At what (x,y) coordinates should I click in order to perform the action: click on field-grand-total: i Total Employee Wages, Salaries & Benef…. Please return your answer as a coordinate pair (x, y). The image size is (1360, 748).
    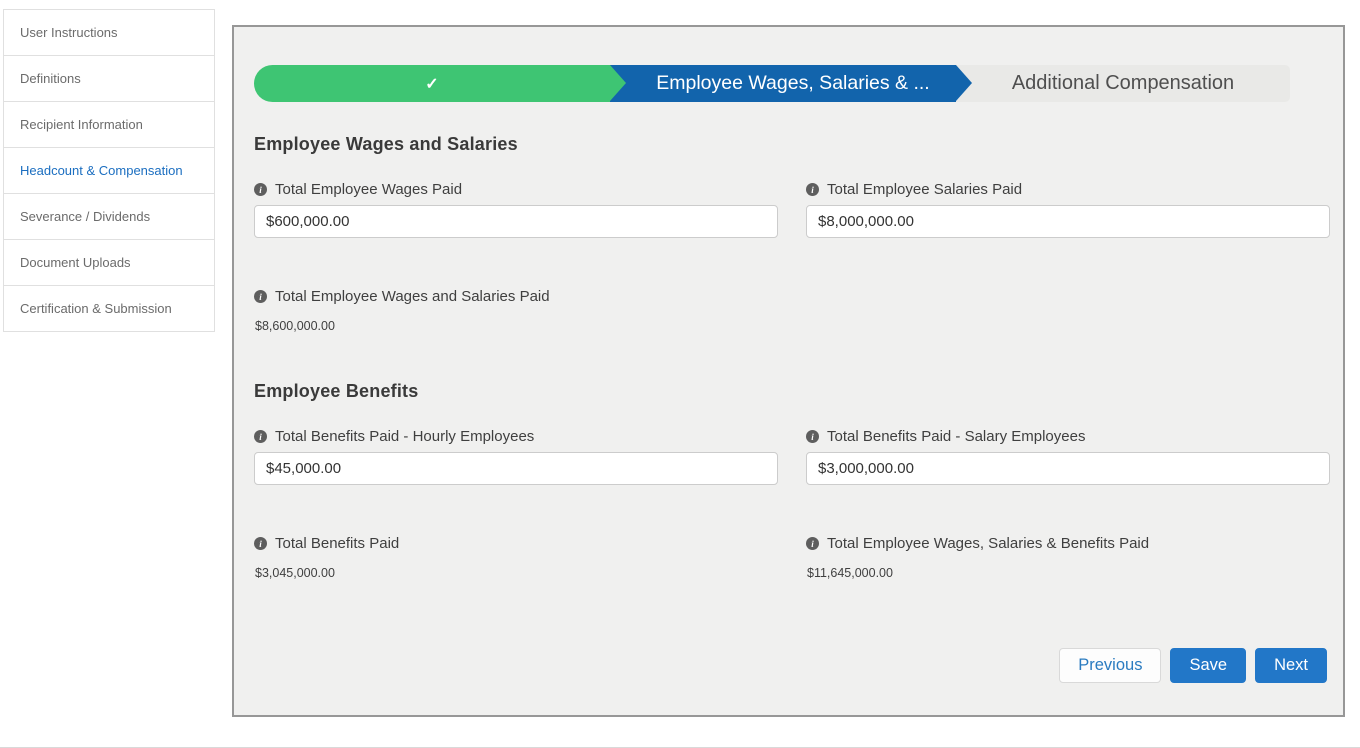
    Looking at the image, I should click on (1068, 557).